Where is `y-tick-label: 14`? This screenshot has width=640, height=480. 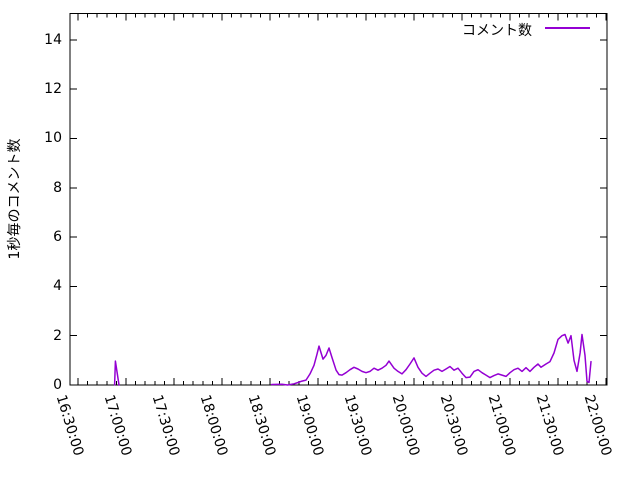
y-tick-label: 14 is located at coordinates (53, 39).